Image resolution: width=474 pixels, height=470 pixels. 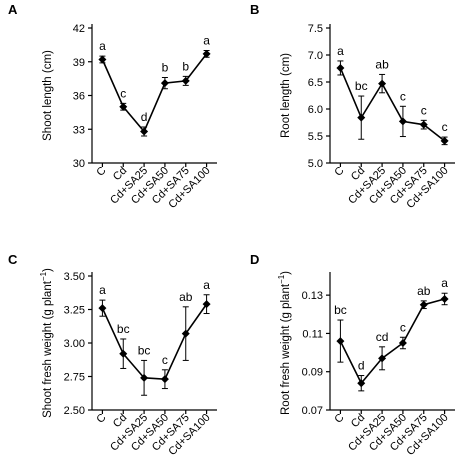 What do you see at coordinates (79, 130) in the screenshot?
I see `y-tick-label: 33` at bounding box center [79, 130].